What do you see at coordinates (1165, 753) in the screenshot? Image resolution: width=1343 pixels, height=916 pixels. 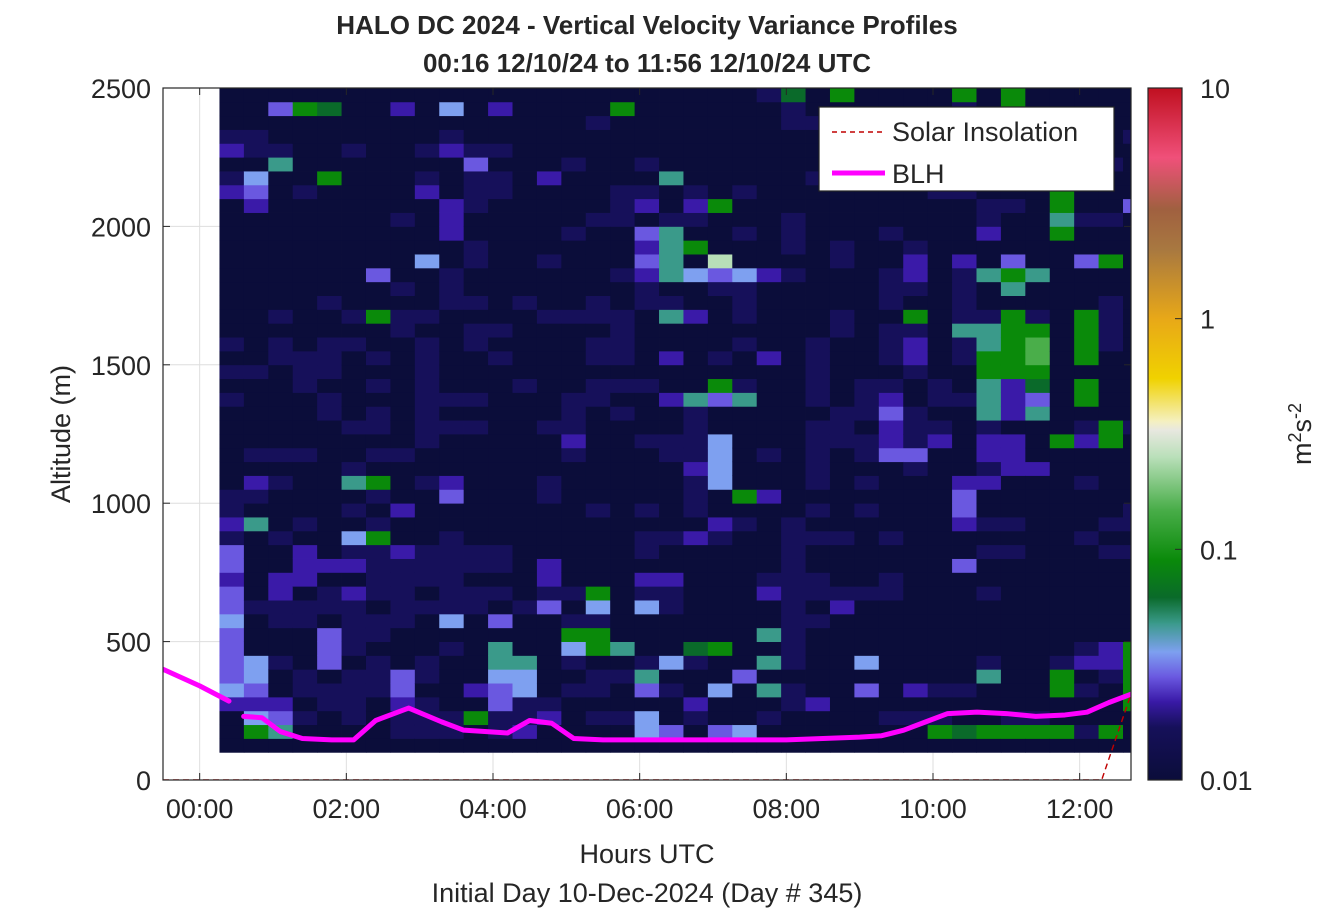 I see `colorbar-segment` at bounding box center [1165, 753].